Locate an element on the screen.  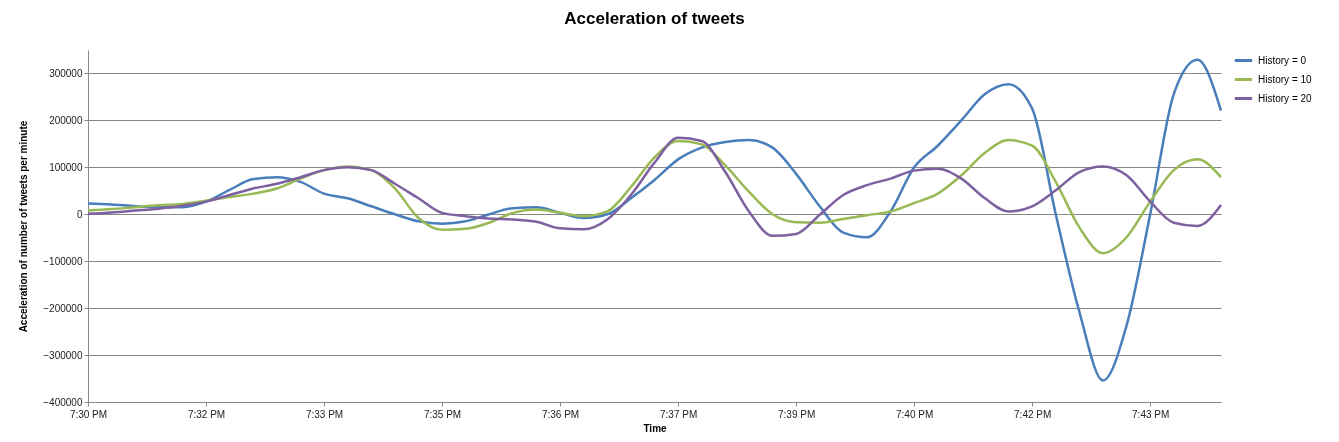
chart-title: Acceleration of tweets is located at coordinates (654, 18).